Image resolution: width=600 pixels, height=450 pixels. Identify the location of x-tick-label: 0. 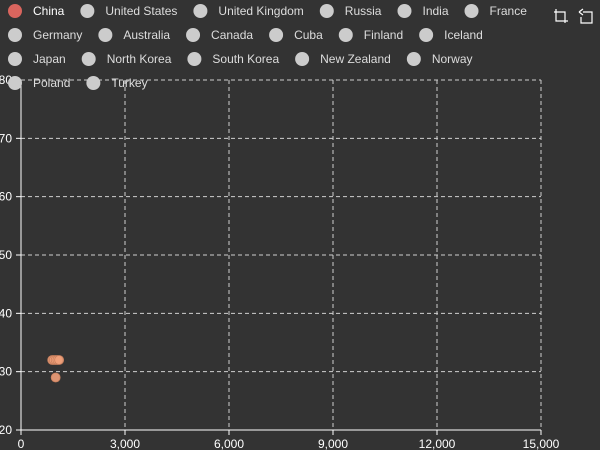
(21, 443).